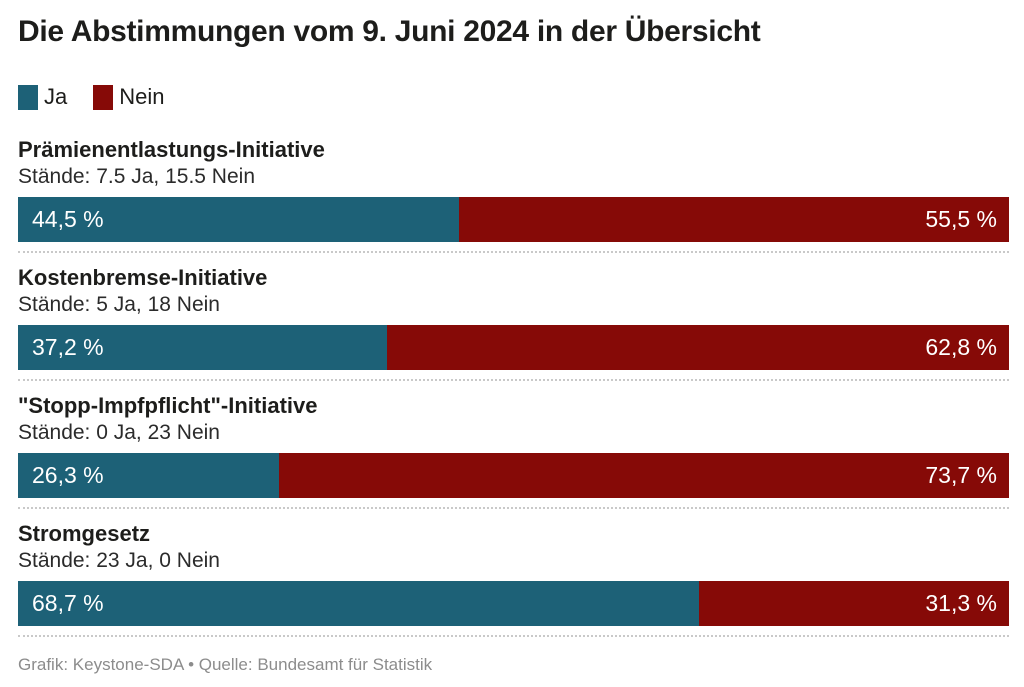  Describe the element at coordinates (148, 475) in the screenshot. I see `bar-ja-segment: 26,3 %` at that location.